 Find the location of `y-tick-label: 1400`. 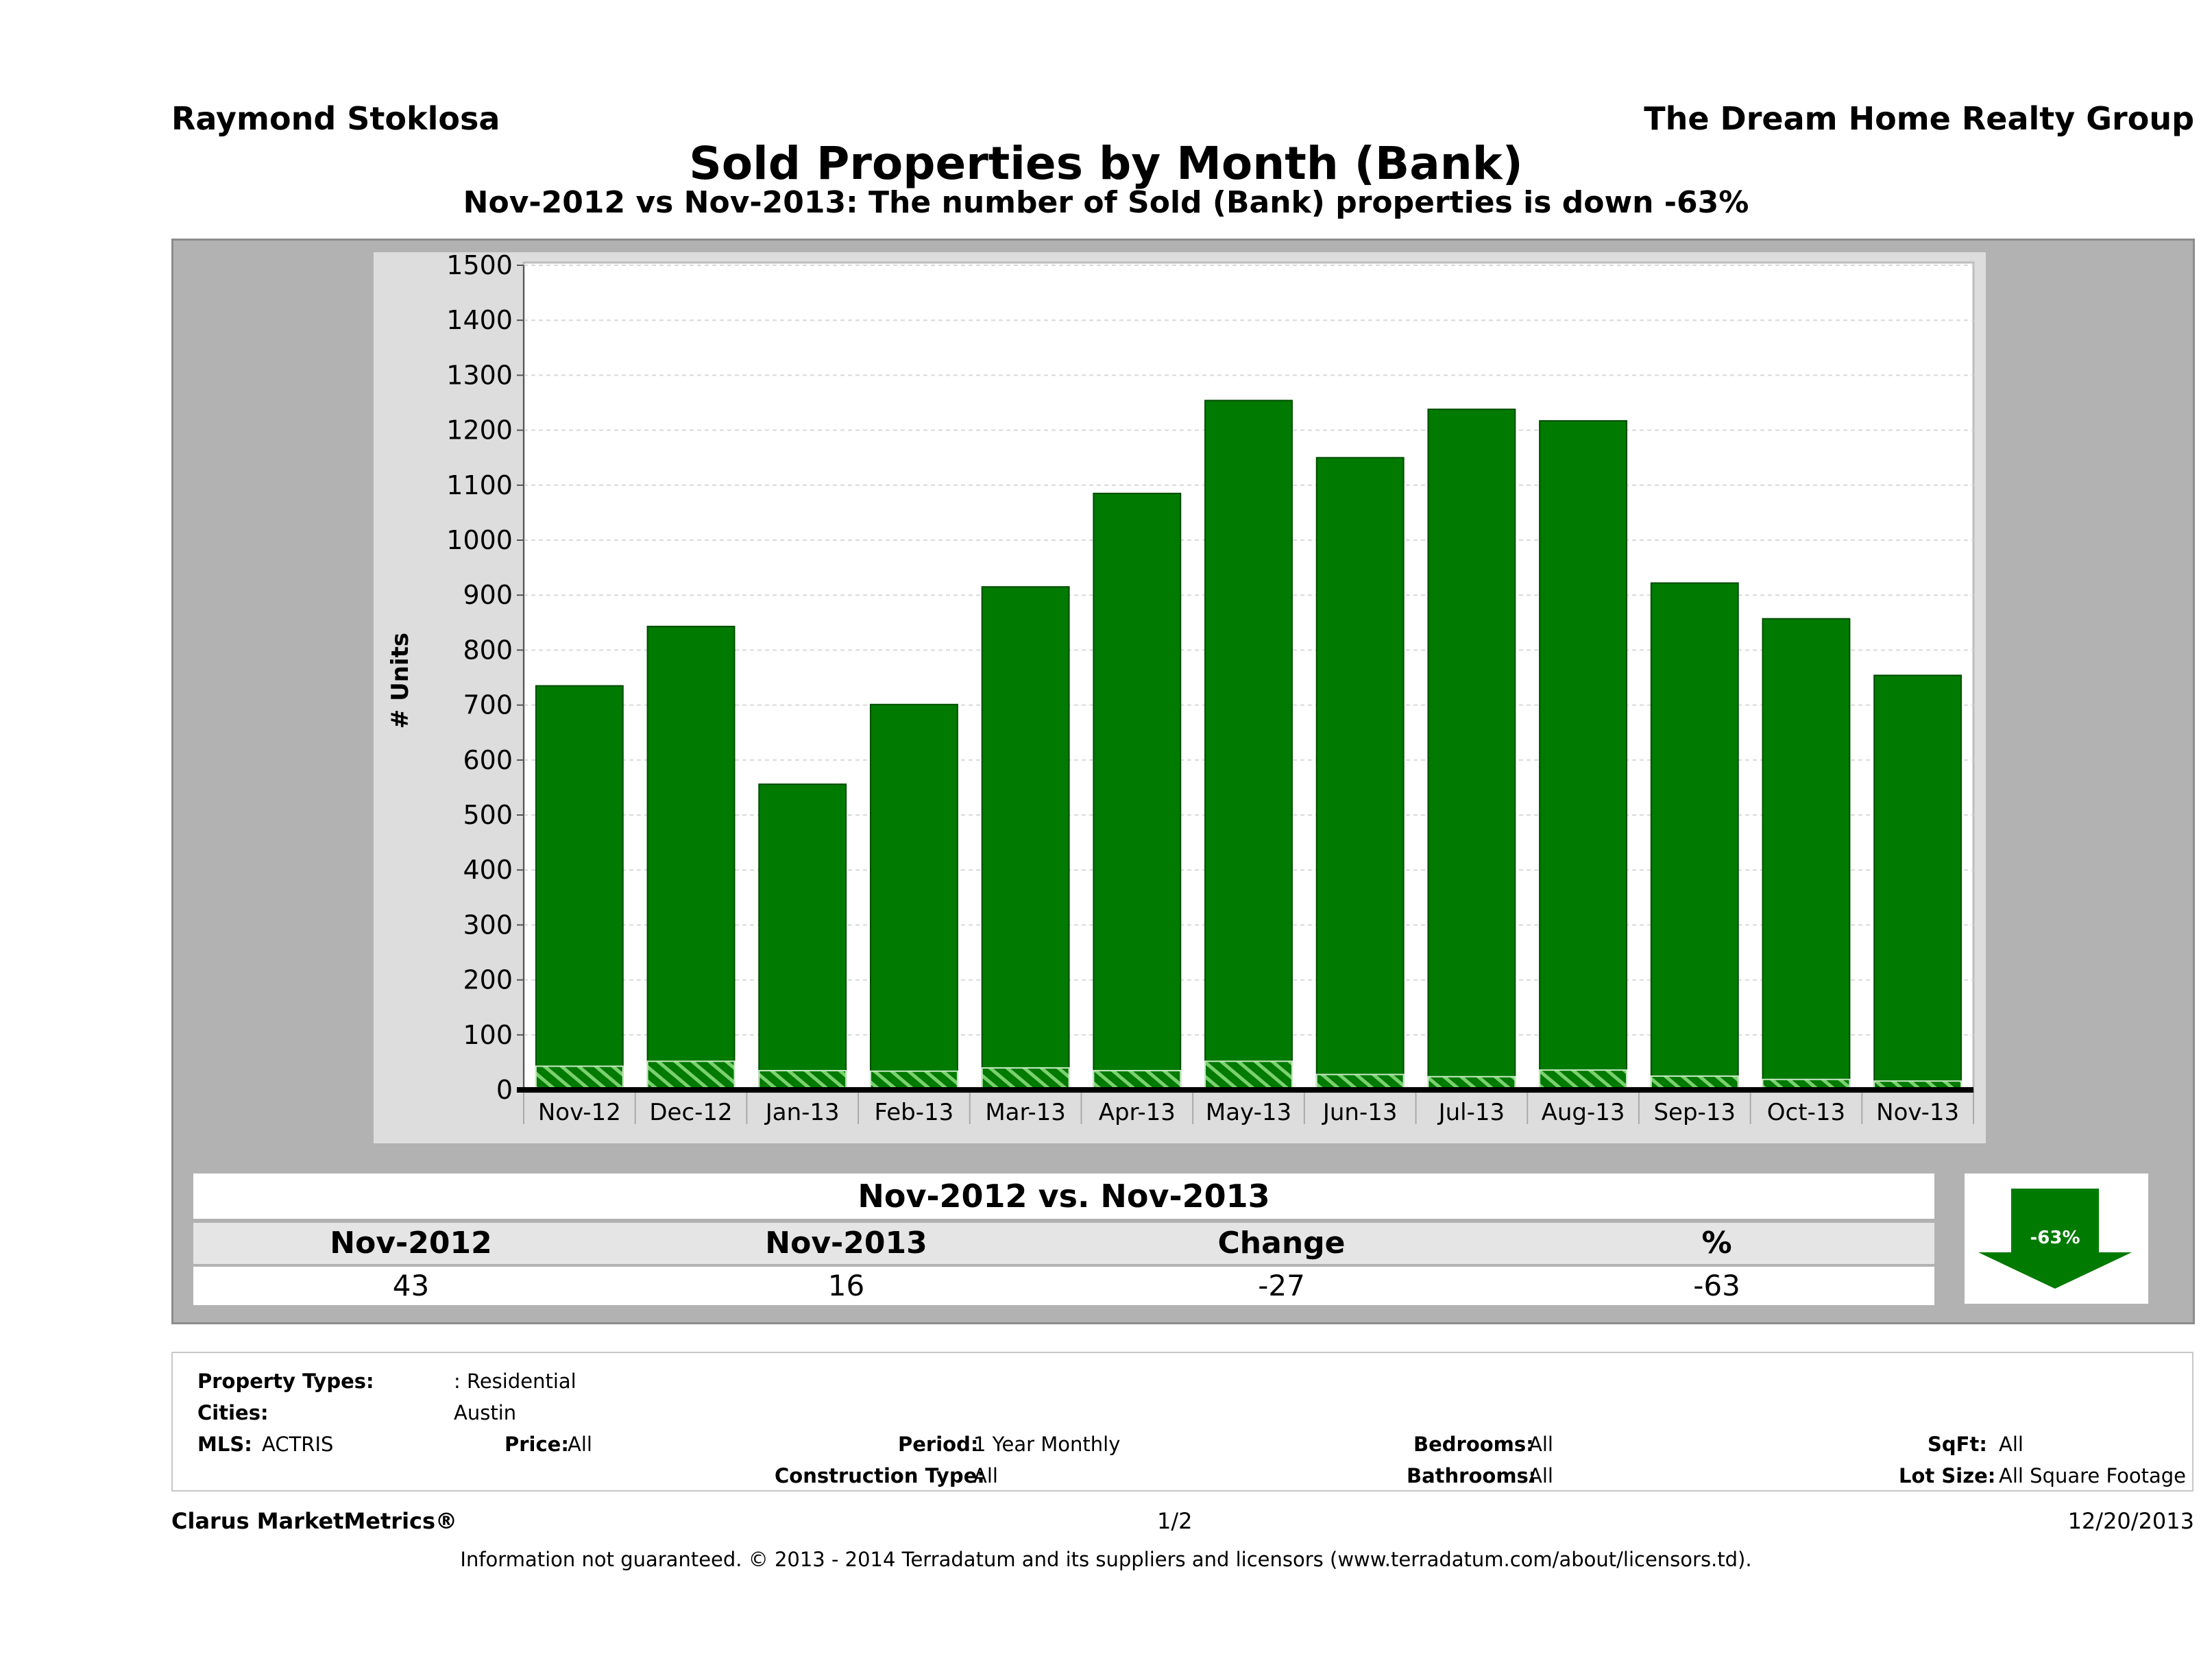

y-tick-label: 1400 is located at coordinates (479, 320).